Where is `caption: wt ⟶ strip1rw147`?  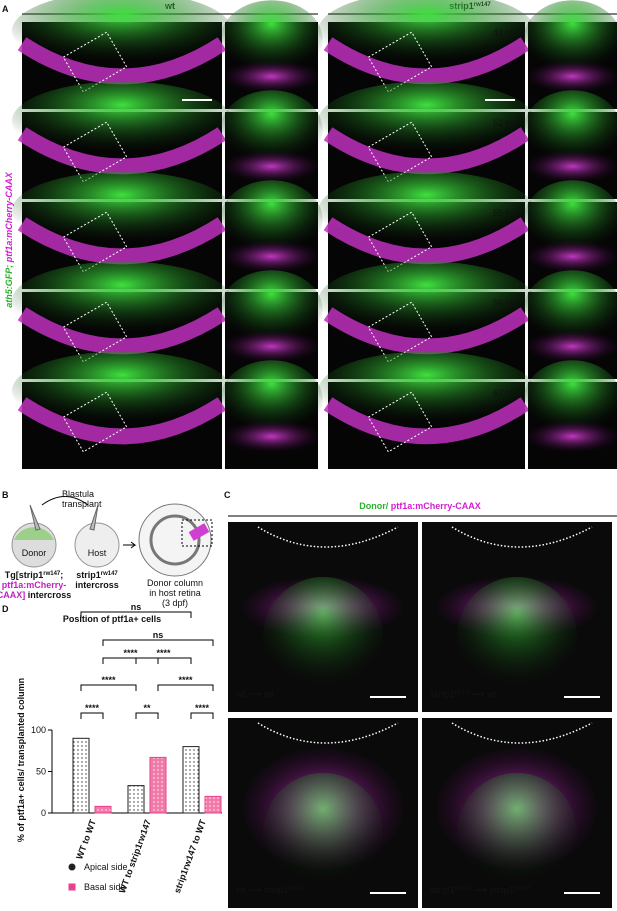 caption: wt ⟶ strip1rw147 is located at coordinates (270, 890).